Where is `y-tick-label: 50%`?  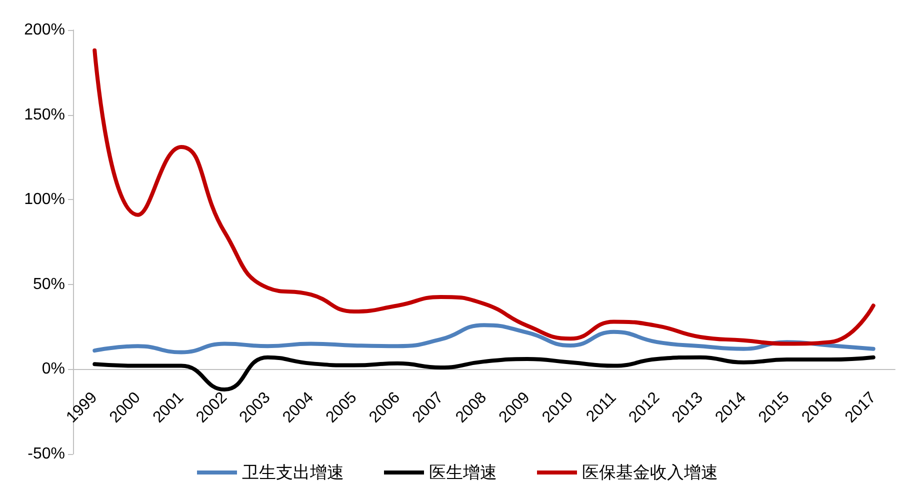 y-tick-label: 50% is located at coordinates (48, 284).